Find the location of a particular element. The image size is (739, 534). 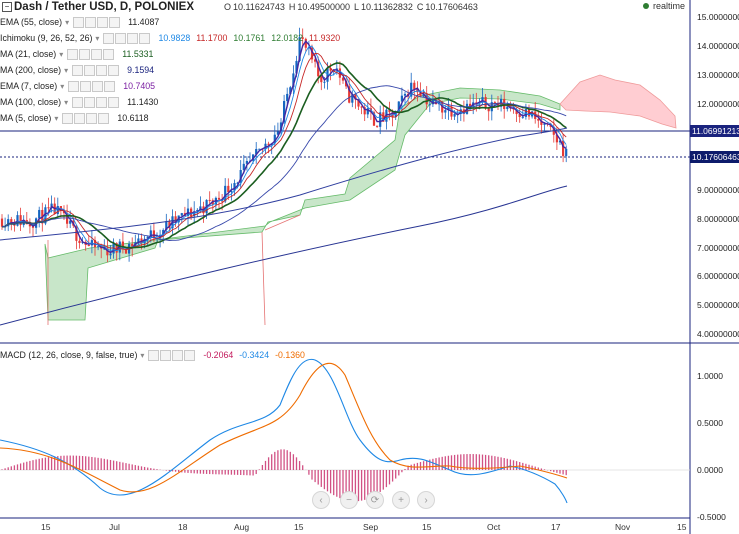

indicator-legend: MA (5, close) ▾ 10.6118 is located at coordinates (77, 118).